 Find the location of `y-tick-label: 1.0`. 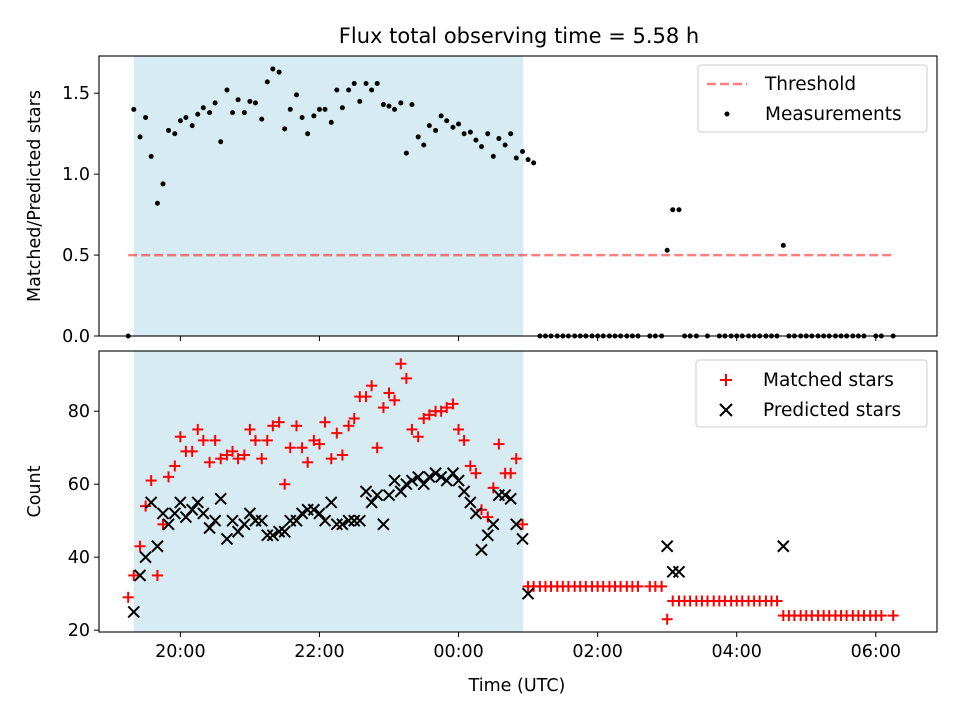

y-tick-label: 1.0 is located at coordinates (76, 175).